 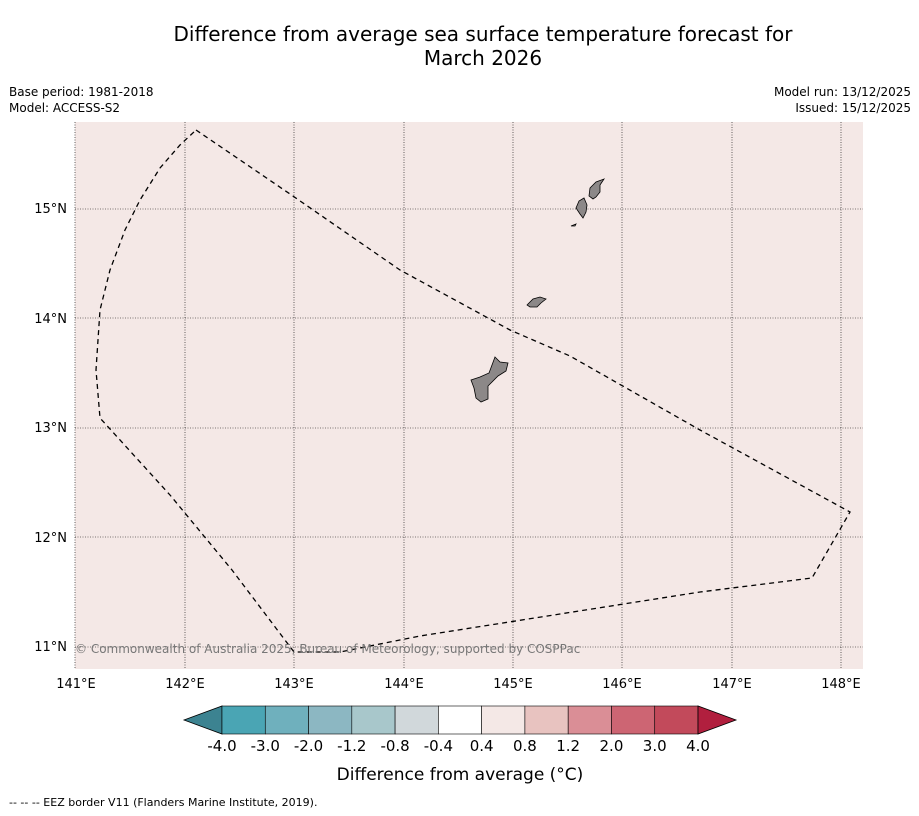 I want to click on meta-right: Model run: 13/12/2025 Issued: 15/12/2025, so click(x=842, y=100).